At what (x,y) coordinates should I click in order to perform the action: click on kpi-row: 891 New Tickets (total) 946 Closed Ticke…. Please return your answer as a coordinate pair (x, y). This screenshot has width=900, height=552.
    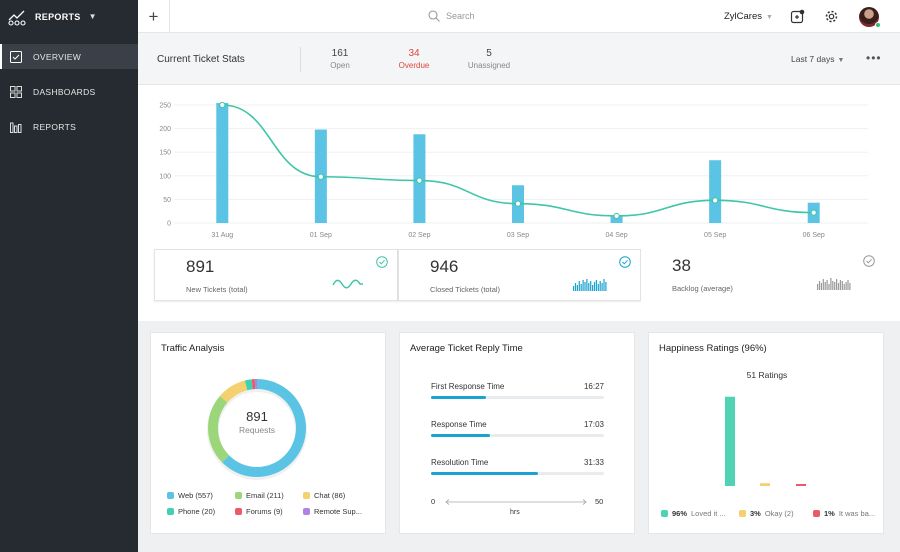
    Looking at the image, I should click on (519, 275).